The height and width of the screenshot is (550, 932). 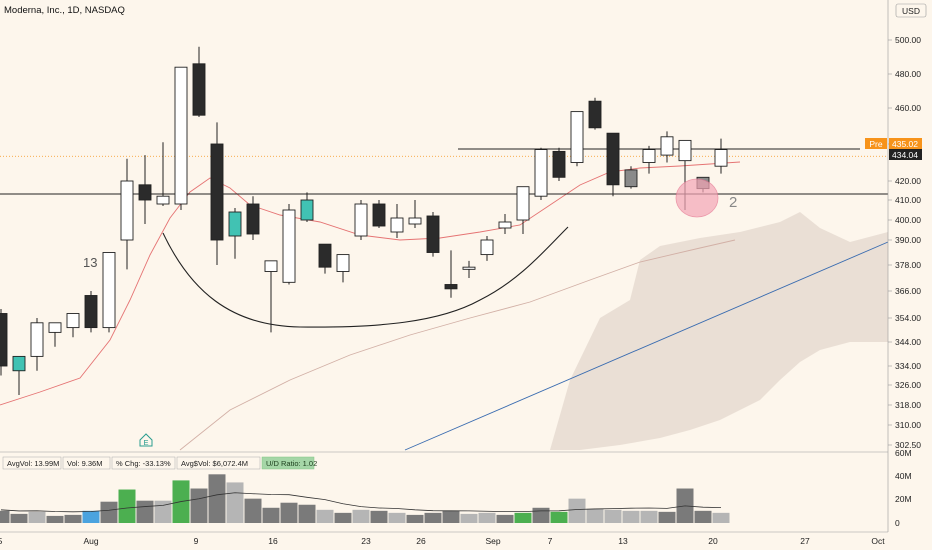 What do you see at coordinates (908, 342) in the screenshot?
I see `price-tick-label: 344.00` at bounding box center [908, 342].